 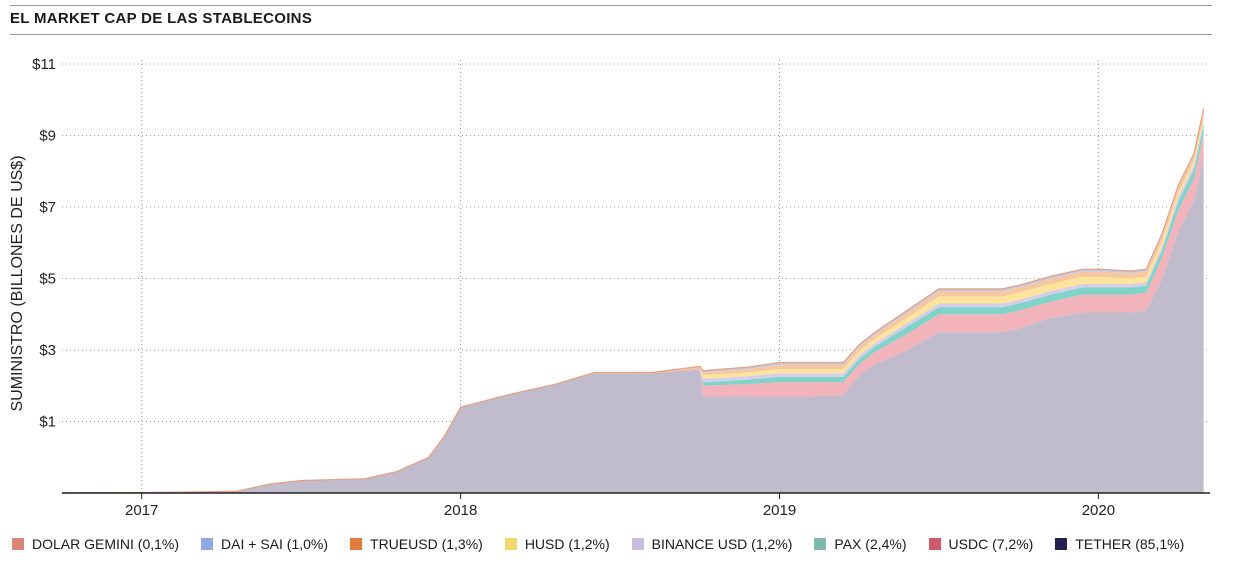 I want to click on legend-item: TRUEUSD (1,3%), so click(x=416, y=544).